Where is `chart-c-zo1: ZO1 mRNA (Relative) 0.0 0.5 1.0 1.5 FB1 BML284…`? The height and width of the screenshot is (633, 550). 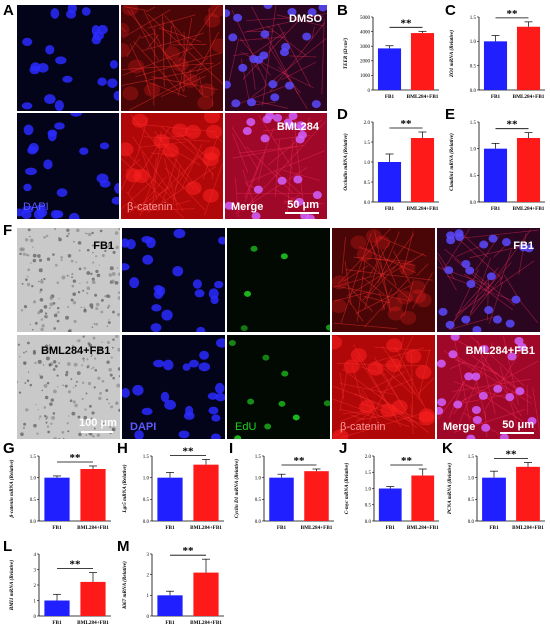
chart-c-zo1: ZO1 mRNA (Relative) 0.0 0.5 1.0 1.5 FB1 BML284… is located at coordinates (496, 54).